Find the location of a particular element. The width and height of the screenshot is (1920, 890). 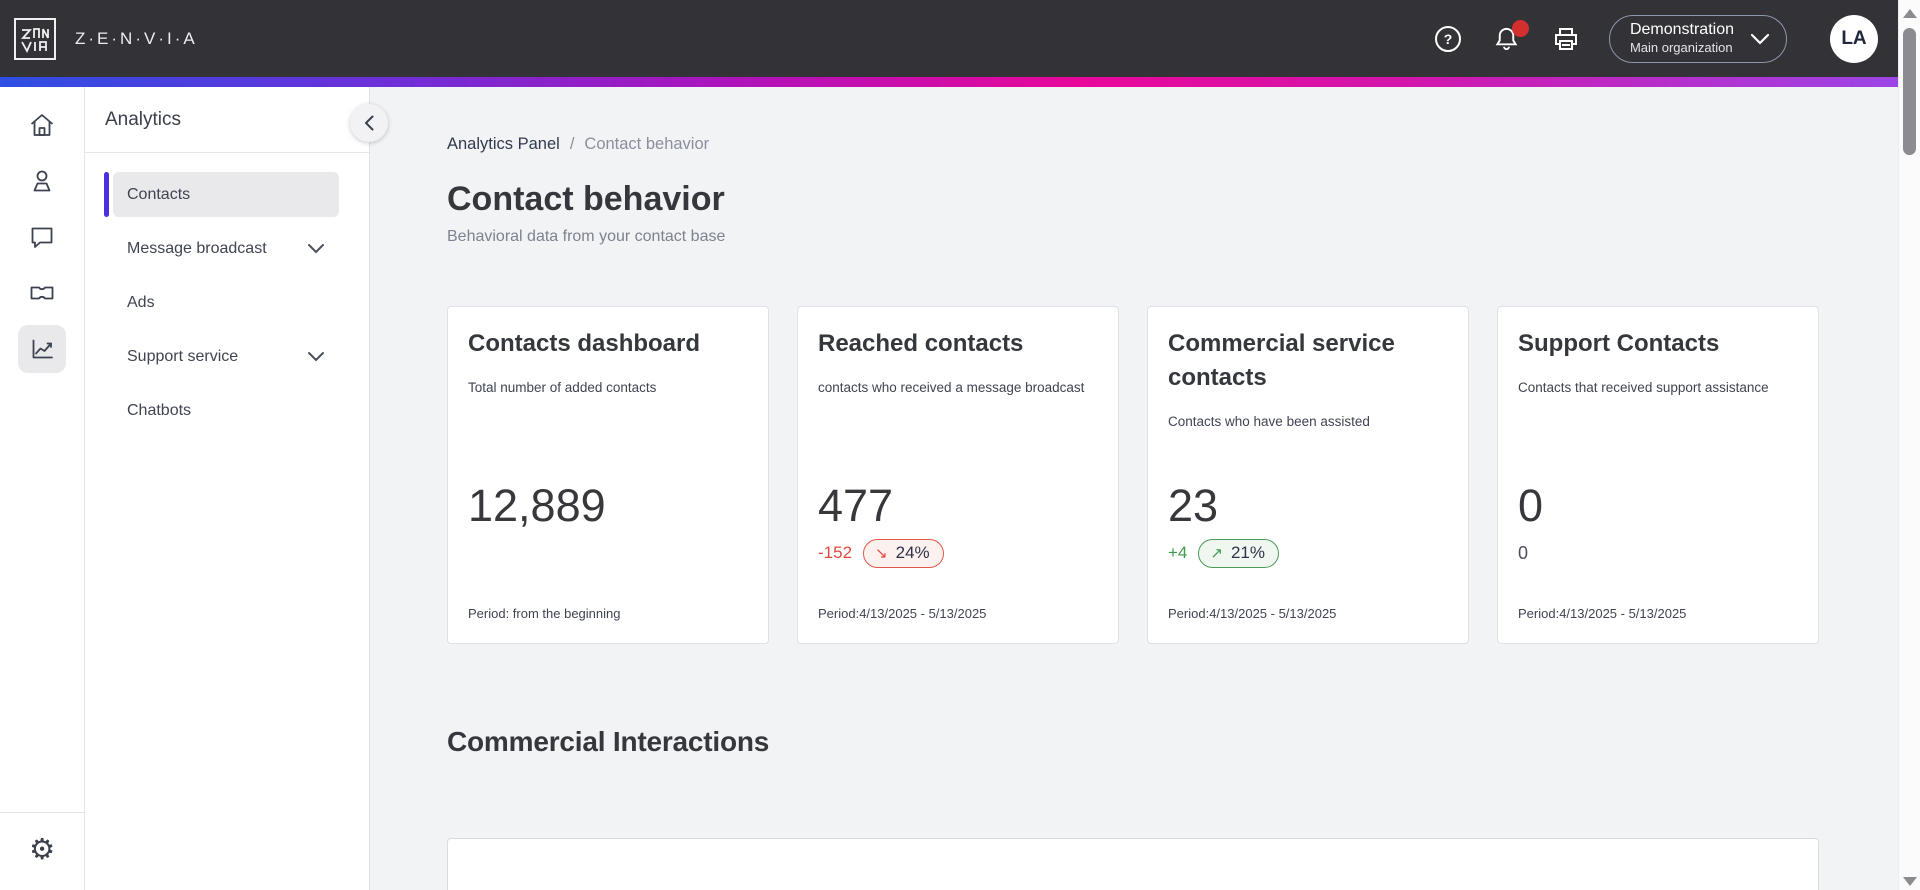

delta-value: 0 is located at coordinates (1523, 552).